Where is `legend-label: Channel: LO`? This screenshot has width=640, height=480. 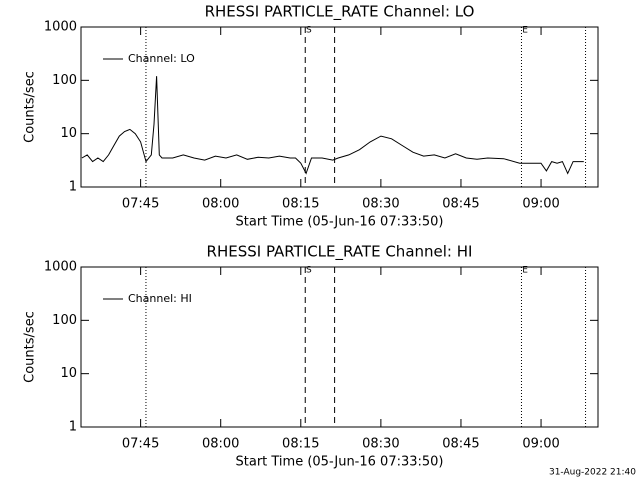 legend-label: Channel: LO is located at coordinates (161, 58).